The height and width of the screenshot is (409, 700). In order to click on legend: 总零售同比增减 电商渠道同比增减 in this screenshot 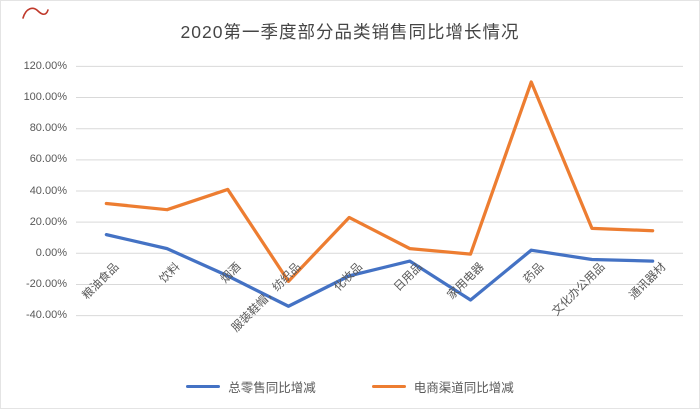, I will do `click(350, 386)`.